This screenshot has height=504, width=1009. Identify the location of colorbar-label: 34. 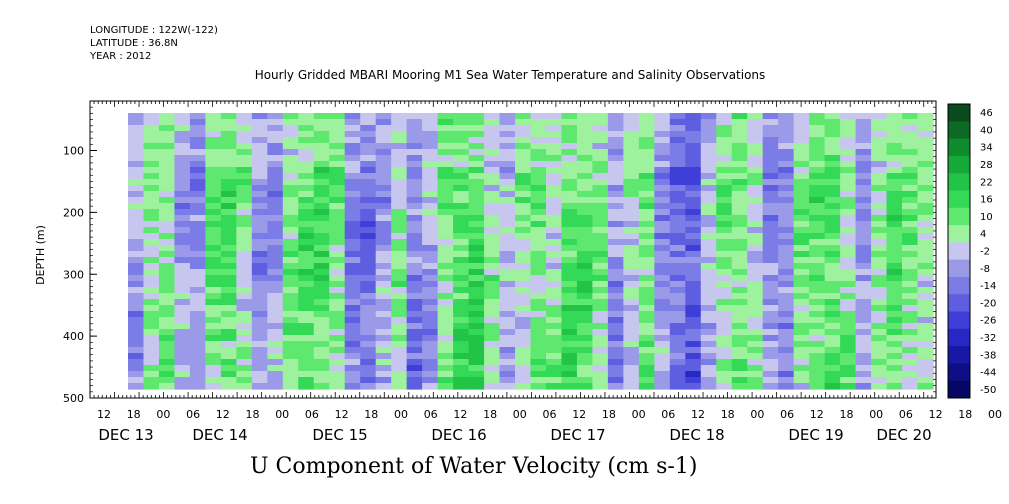
(986, 148).